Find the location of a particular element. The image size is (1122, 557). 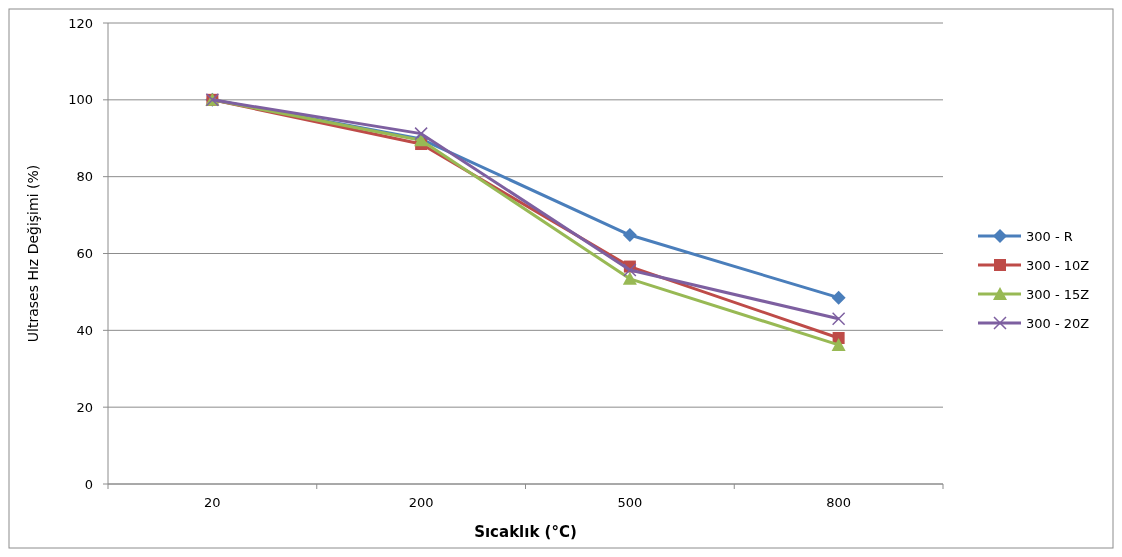

y-tick-label: 60 is located at coordinates (84, 254).